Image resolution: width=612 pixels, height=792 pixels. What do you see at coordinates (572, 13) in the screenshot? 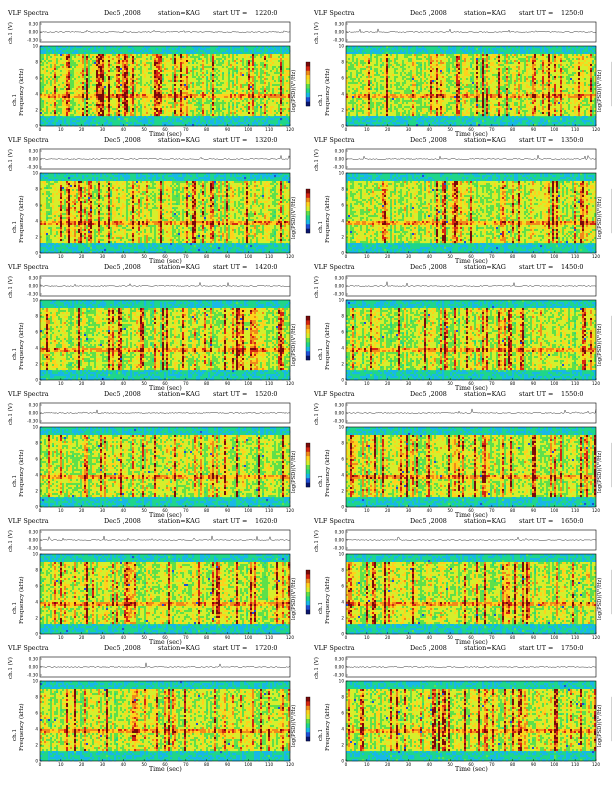
I see `panel-start-time: 1250:0` at bounding box center [572, 13].